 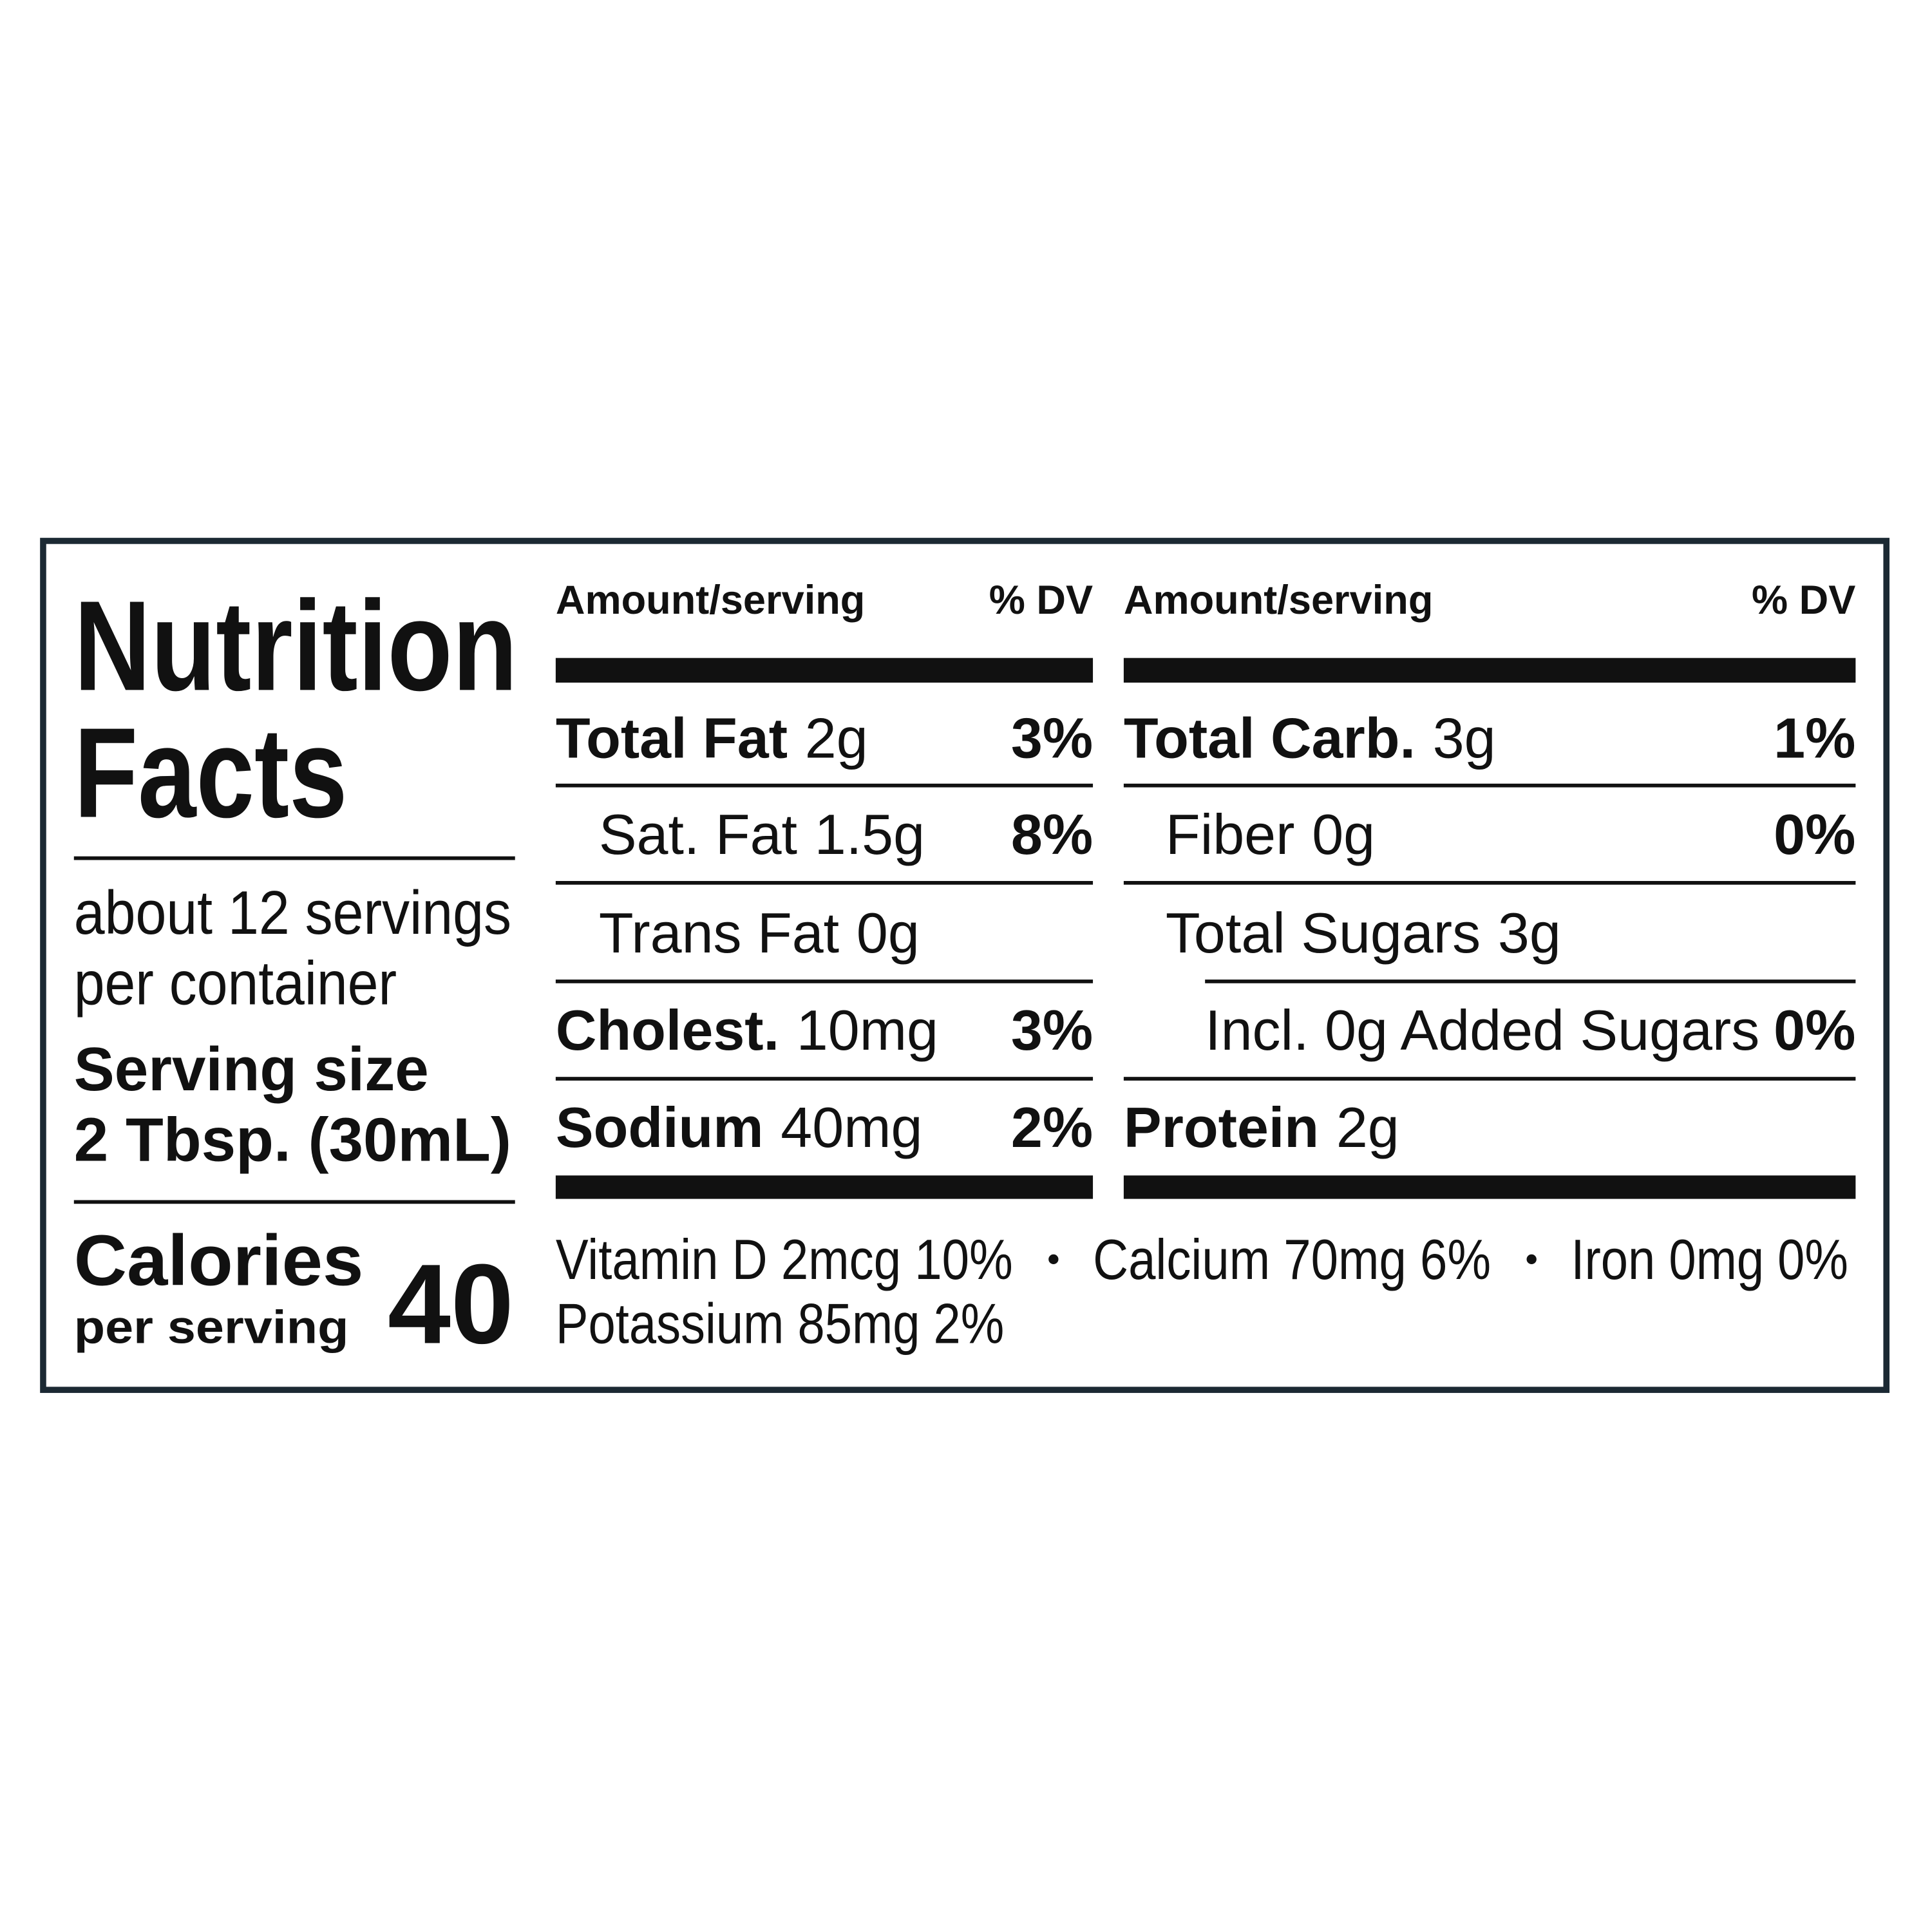 What do you see at coordinates (1323, 933) in the screenshot?
I see `nutrient-name: Total Sugars` at bounding box center [1323, 933].